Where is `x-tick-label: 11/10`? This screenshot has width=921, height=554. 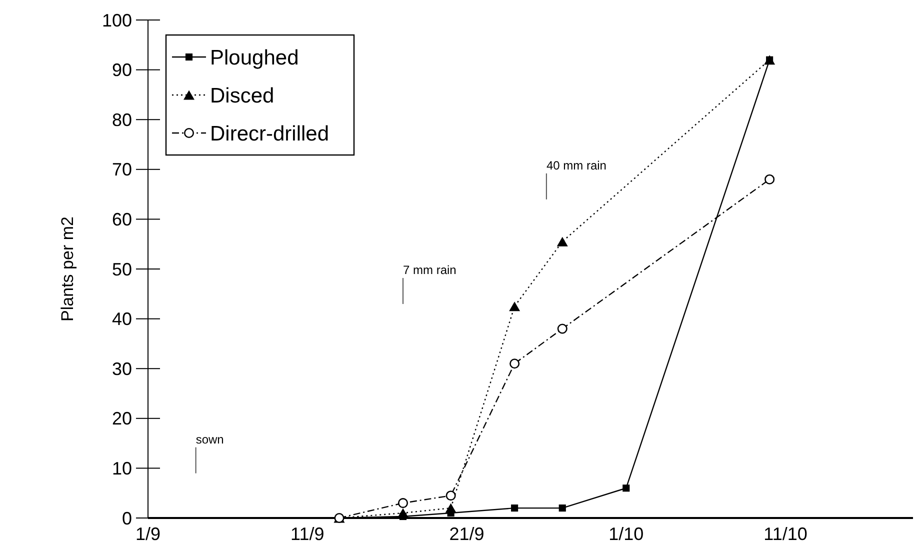 x-tick-label: 11/10 is located at coordinates (786, 534).